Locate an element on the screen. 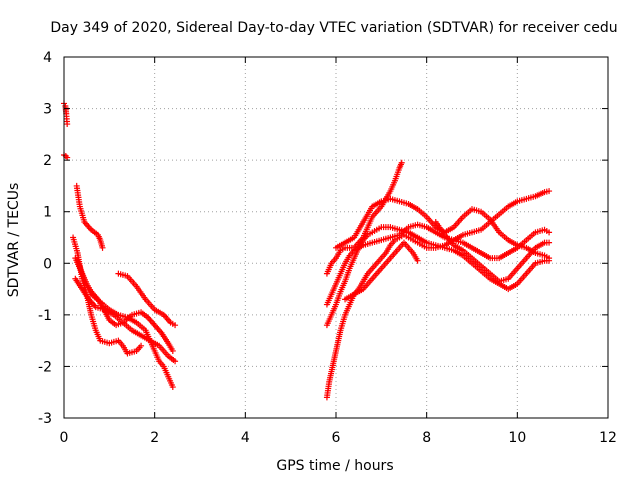  x-tick-label: 10 is located at coordinates (517, 438).